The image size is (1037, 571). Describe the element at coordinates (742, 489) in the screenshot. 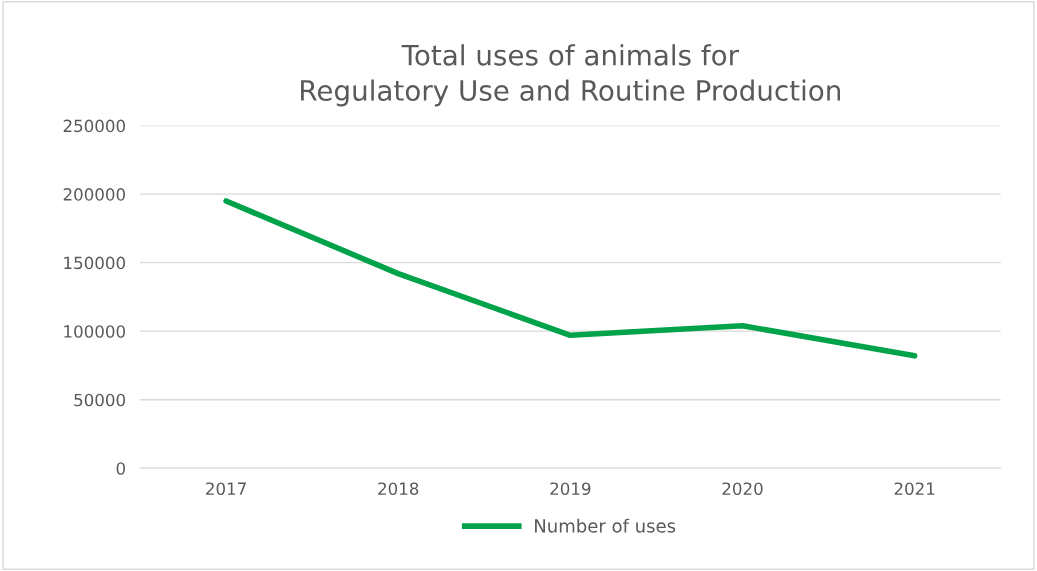

I see `x-tick-label: 2020` at that location.